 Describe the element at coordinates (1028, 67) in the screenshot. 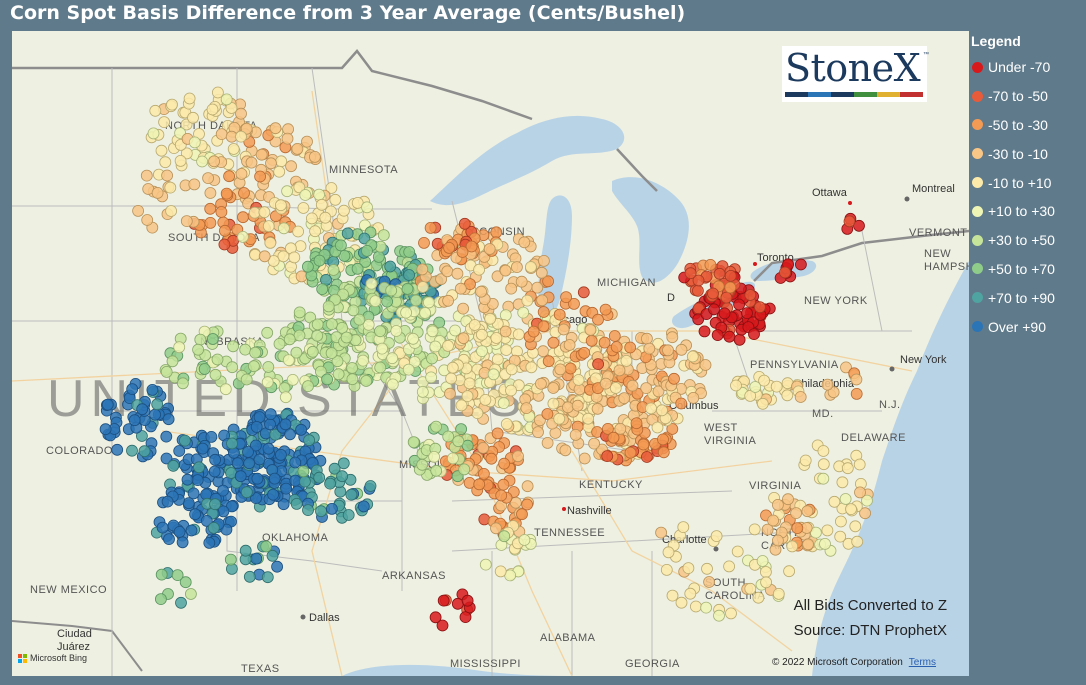

I see `legend-item: Under -70` at that location.